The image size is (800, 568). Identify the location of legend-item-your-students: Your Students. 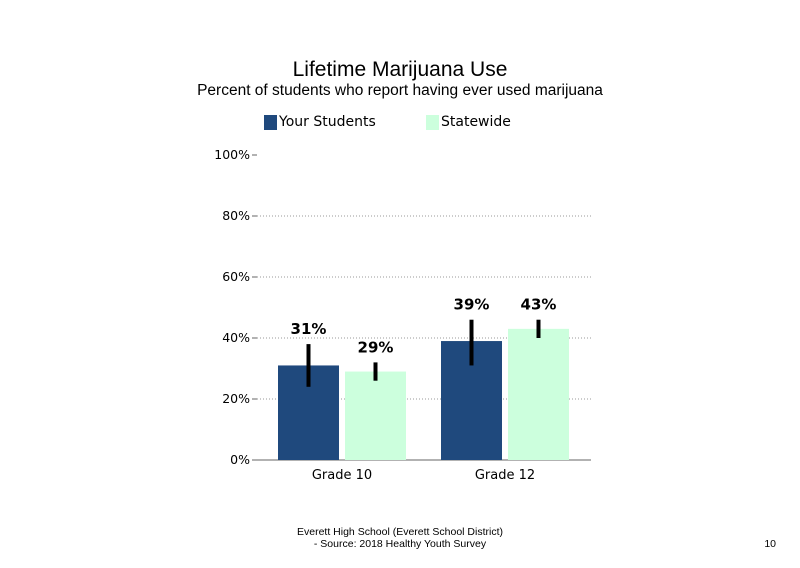
(320, 122).